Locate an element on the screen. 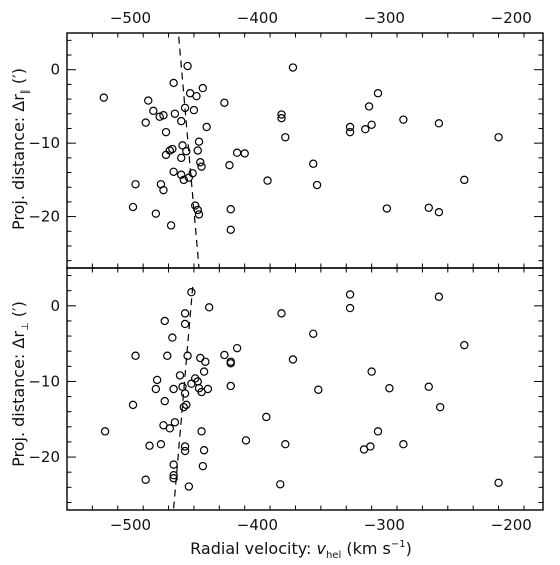  x-tick-label-bottom: −300 is located at coordinates (384, 525).